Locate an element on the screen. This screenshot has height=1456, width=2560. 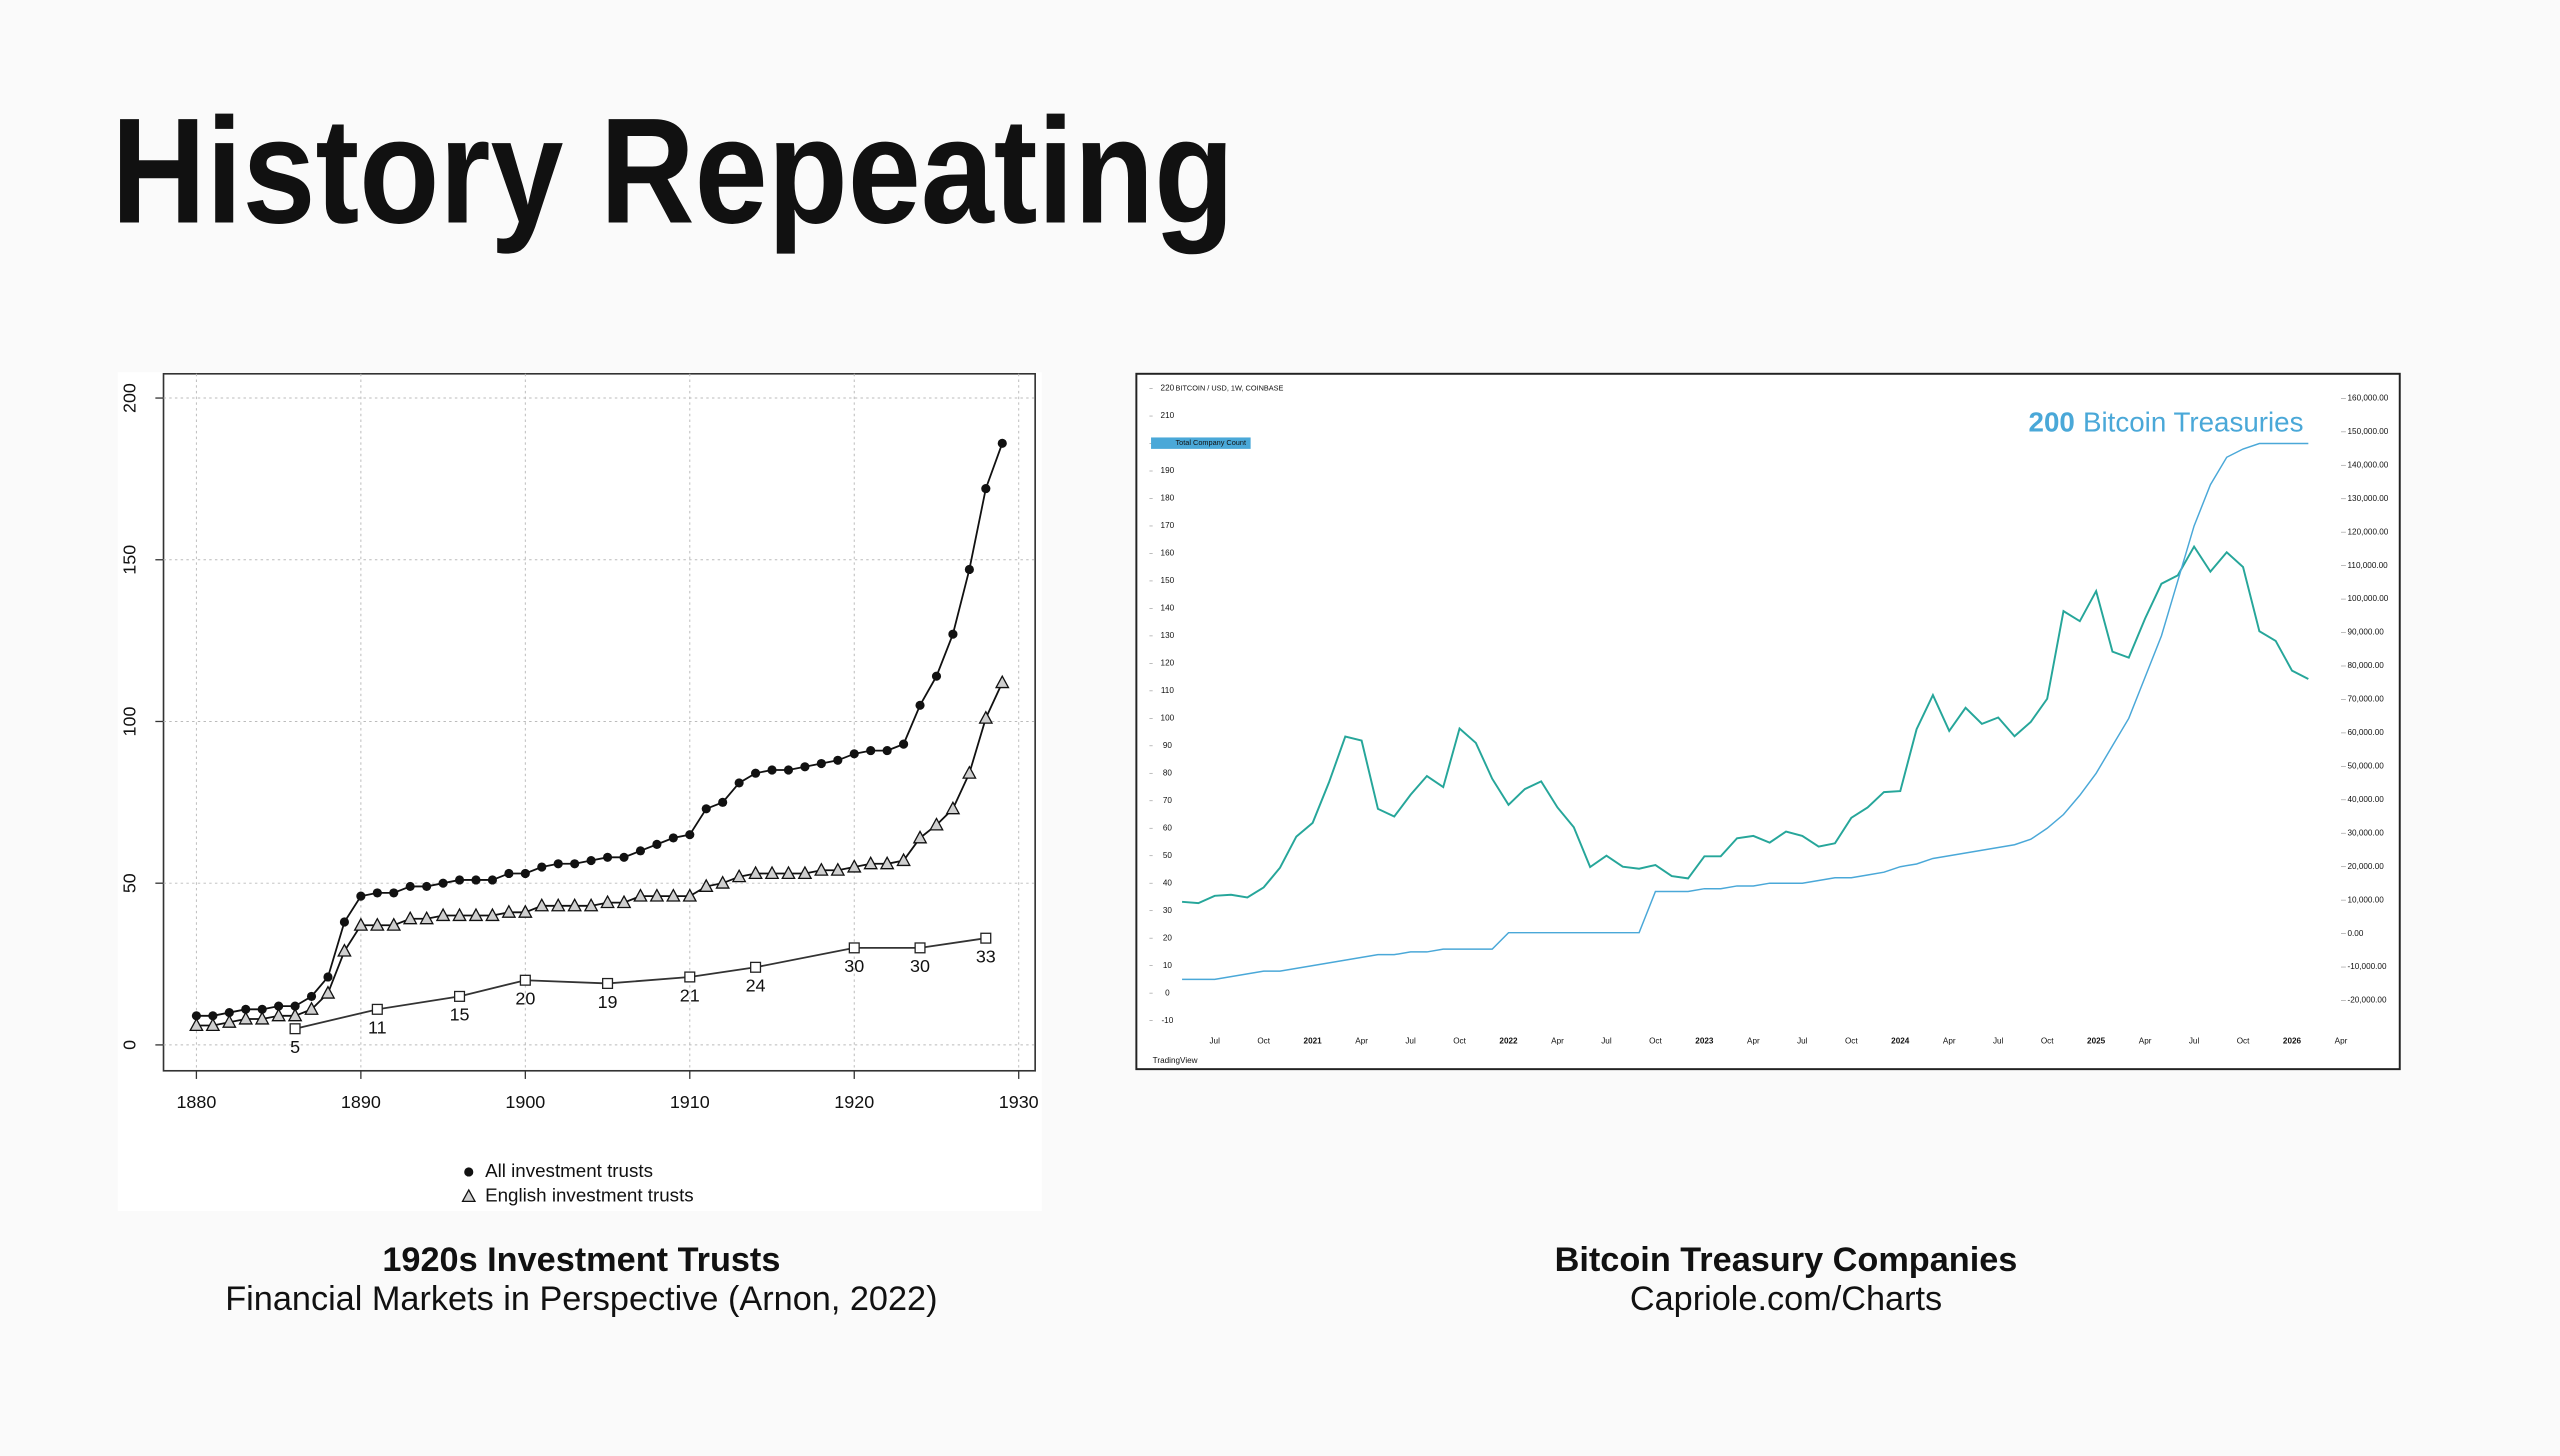
y2-tick-label: 120,000.00 is located at coordinates (2368, 531).